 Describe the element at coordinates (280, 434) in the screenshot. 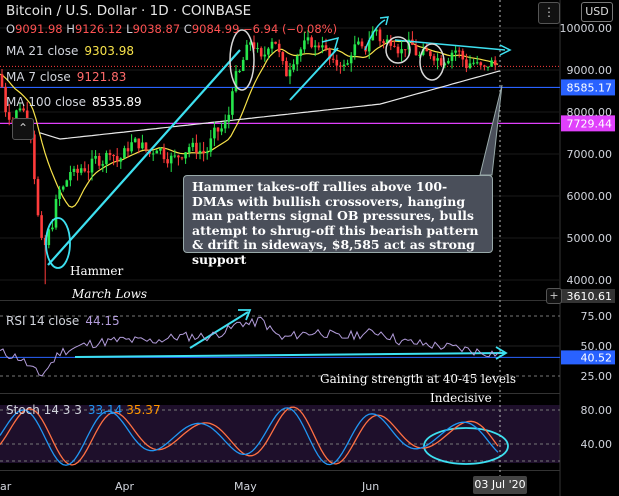

I see `stoch-band` at that location.